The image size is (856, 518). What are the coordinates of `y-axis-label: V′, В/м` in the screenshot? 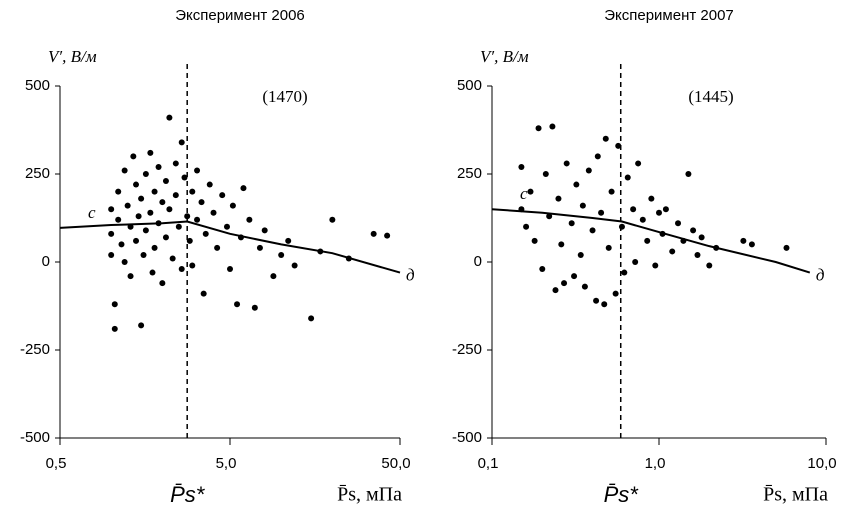 It's located at (504, 56).